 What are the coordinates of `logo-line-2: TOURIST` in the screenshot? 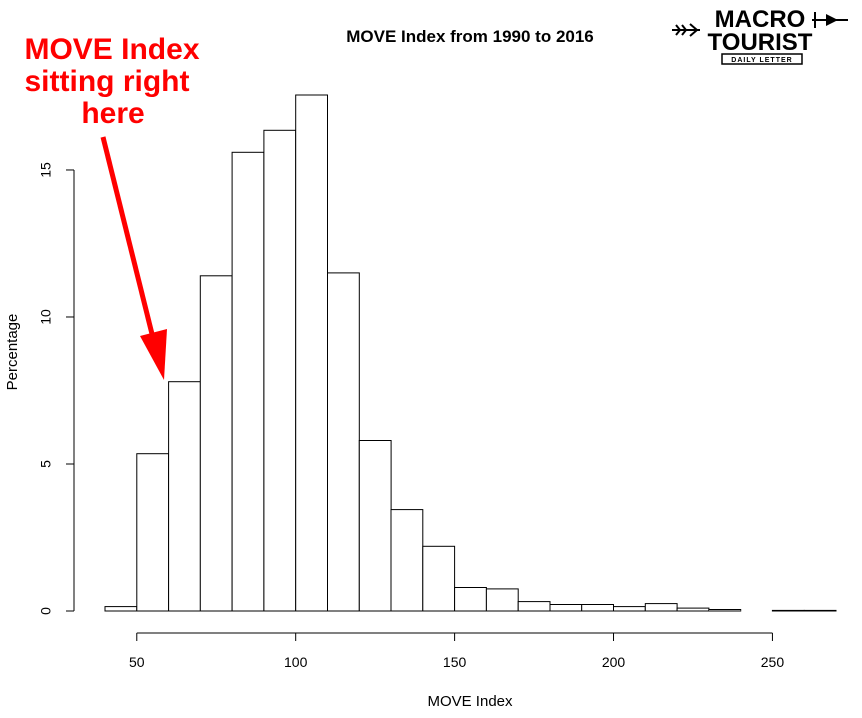 It's located at (760, 42).